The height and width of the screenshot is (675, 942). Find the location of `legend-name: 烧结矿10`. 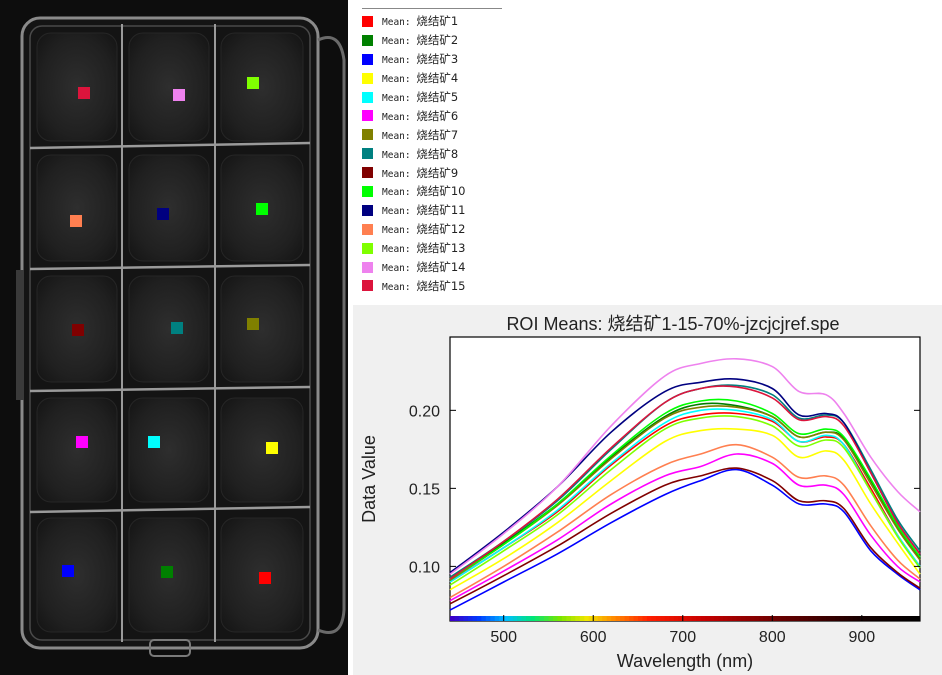

legend-name: 烧结矿10 is located at coordinates (441, 191).